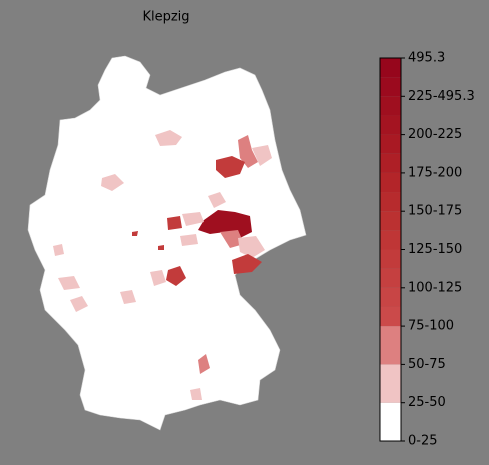 Image resolution: width=489 pixels, height=465 pixels. I want to click on colorbar-label: 0-25, so click(423, 441).